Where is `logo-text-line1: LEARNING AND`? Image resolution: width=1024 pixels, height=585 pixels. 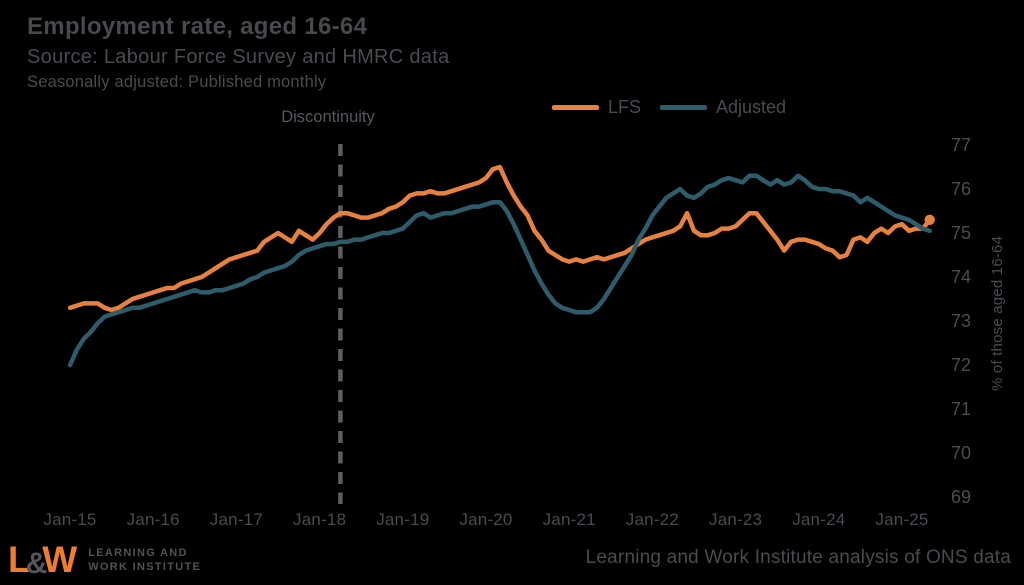
logo-text-line1: LEARNING AND is located at coordinates (138, 553).